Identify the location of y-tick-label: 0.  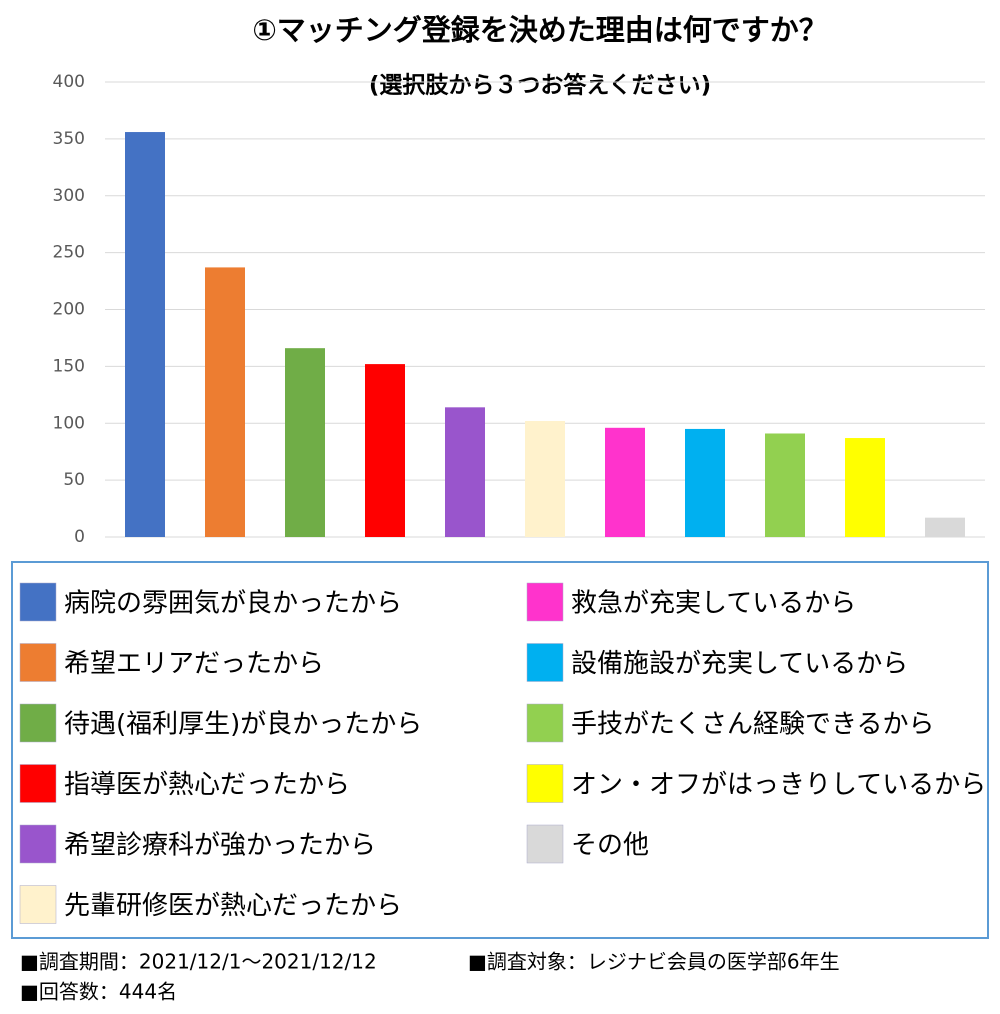
(79, 537).